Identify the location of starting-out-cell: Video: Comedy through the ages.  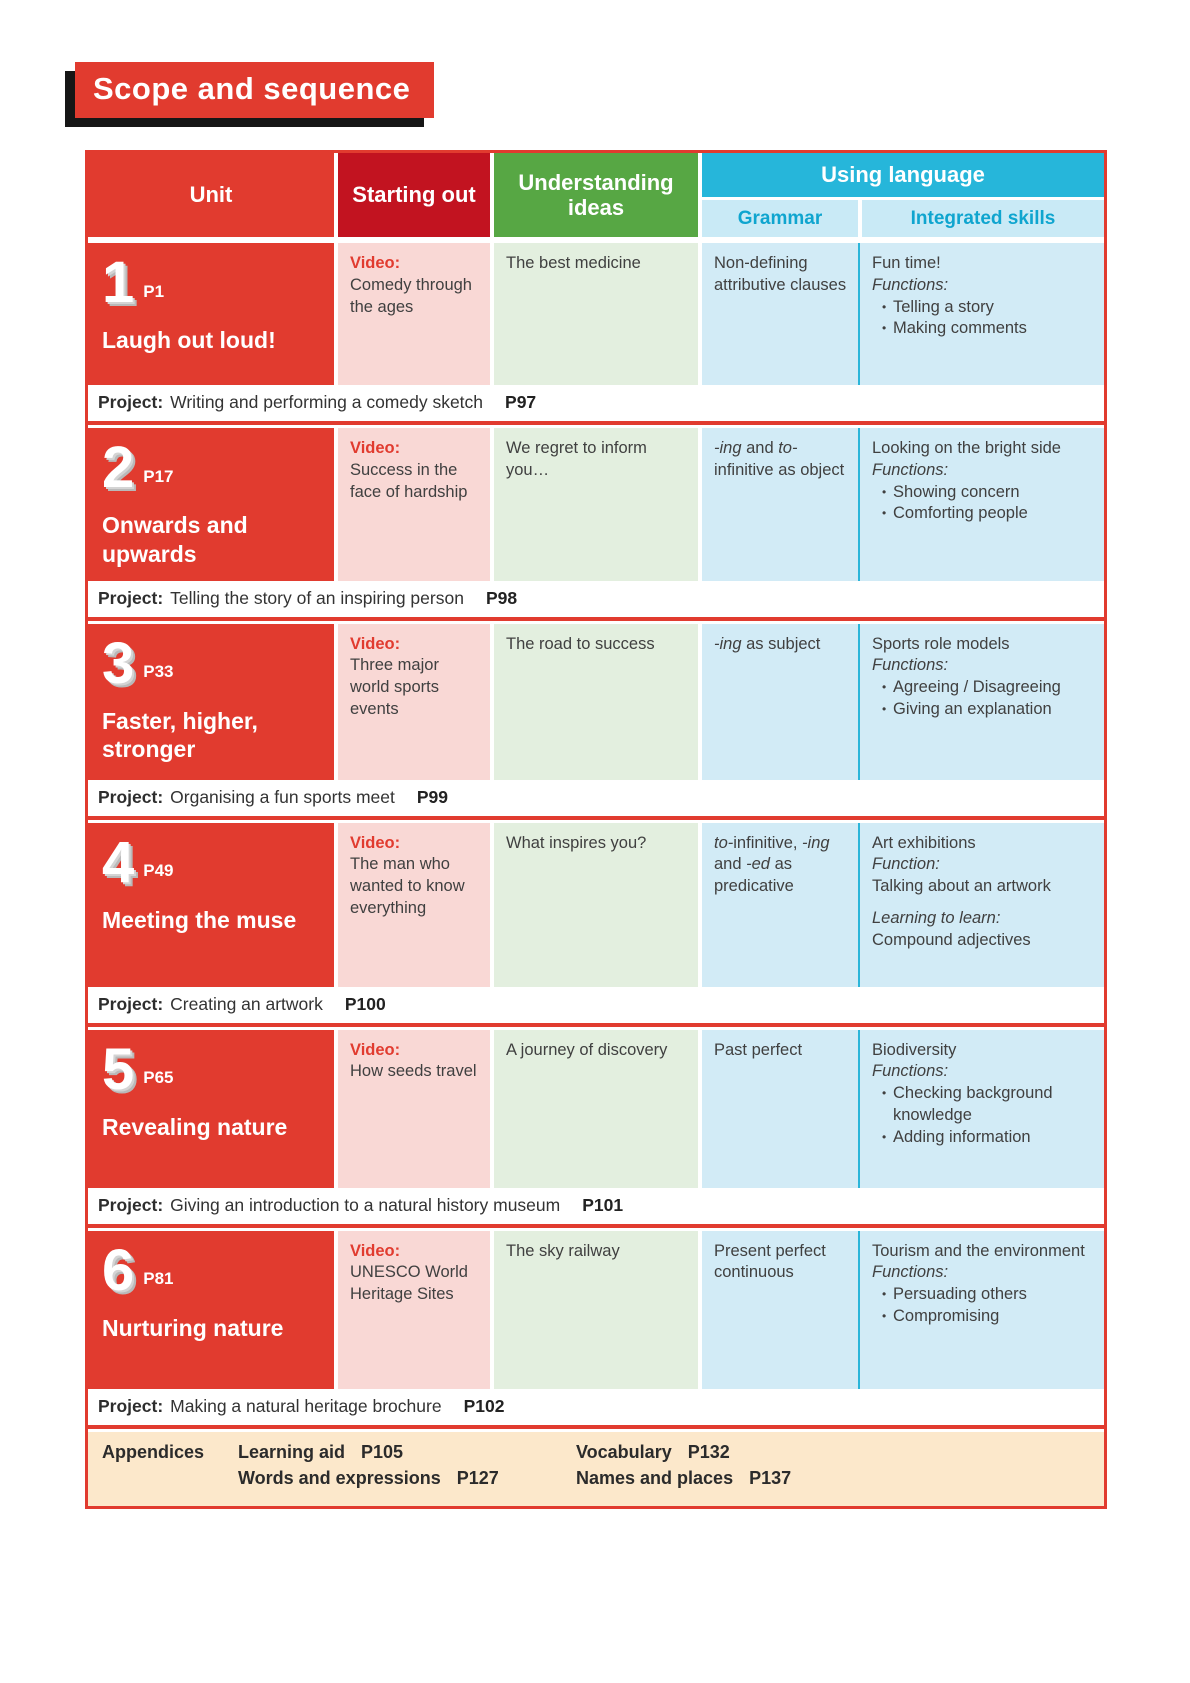
(414, 314).